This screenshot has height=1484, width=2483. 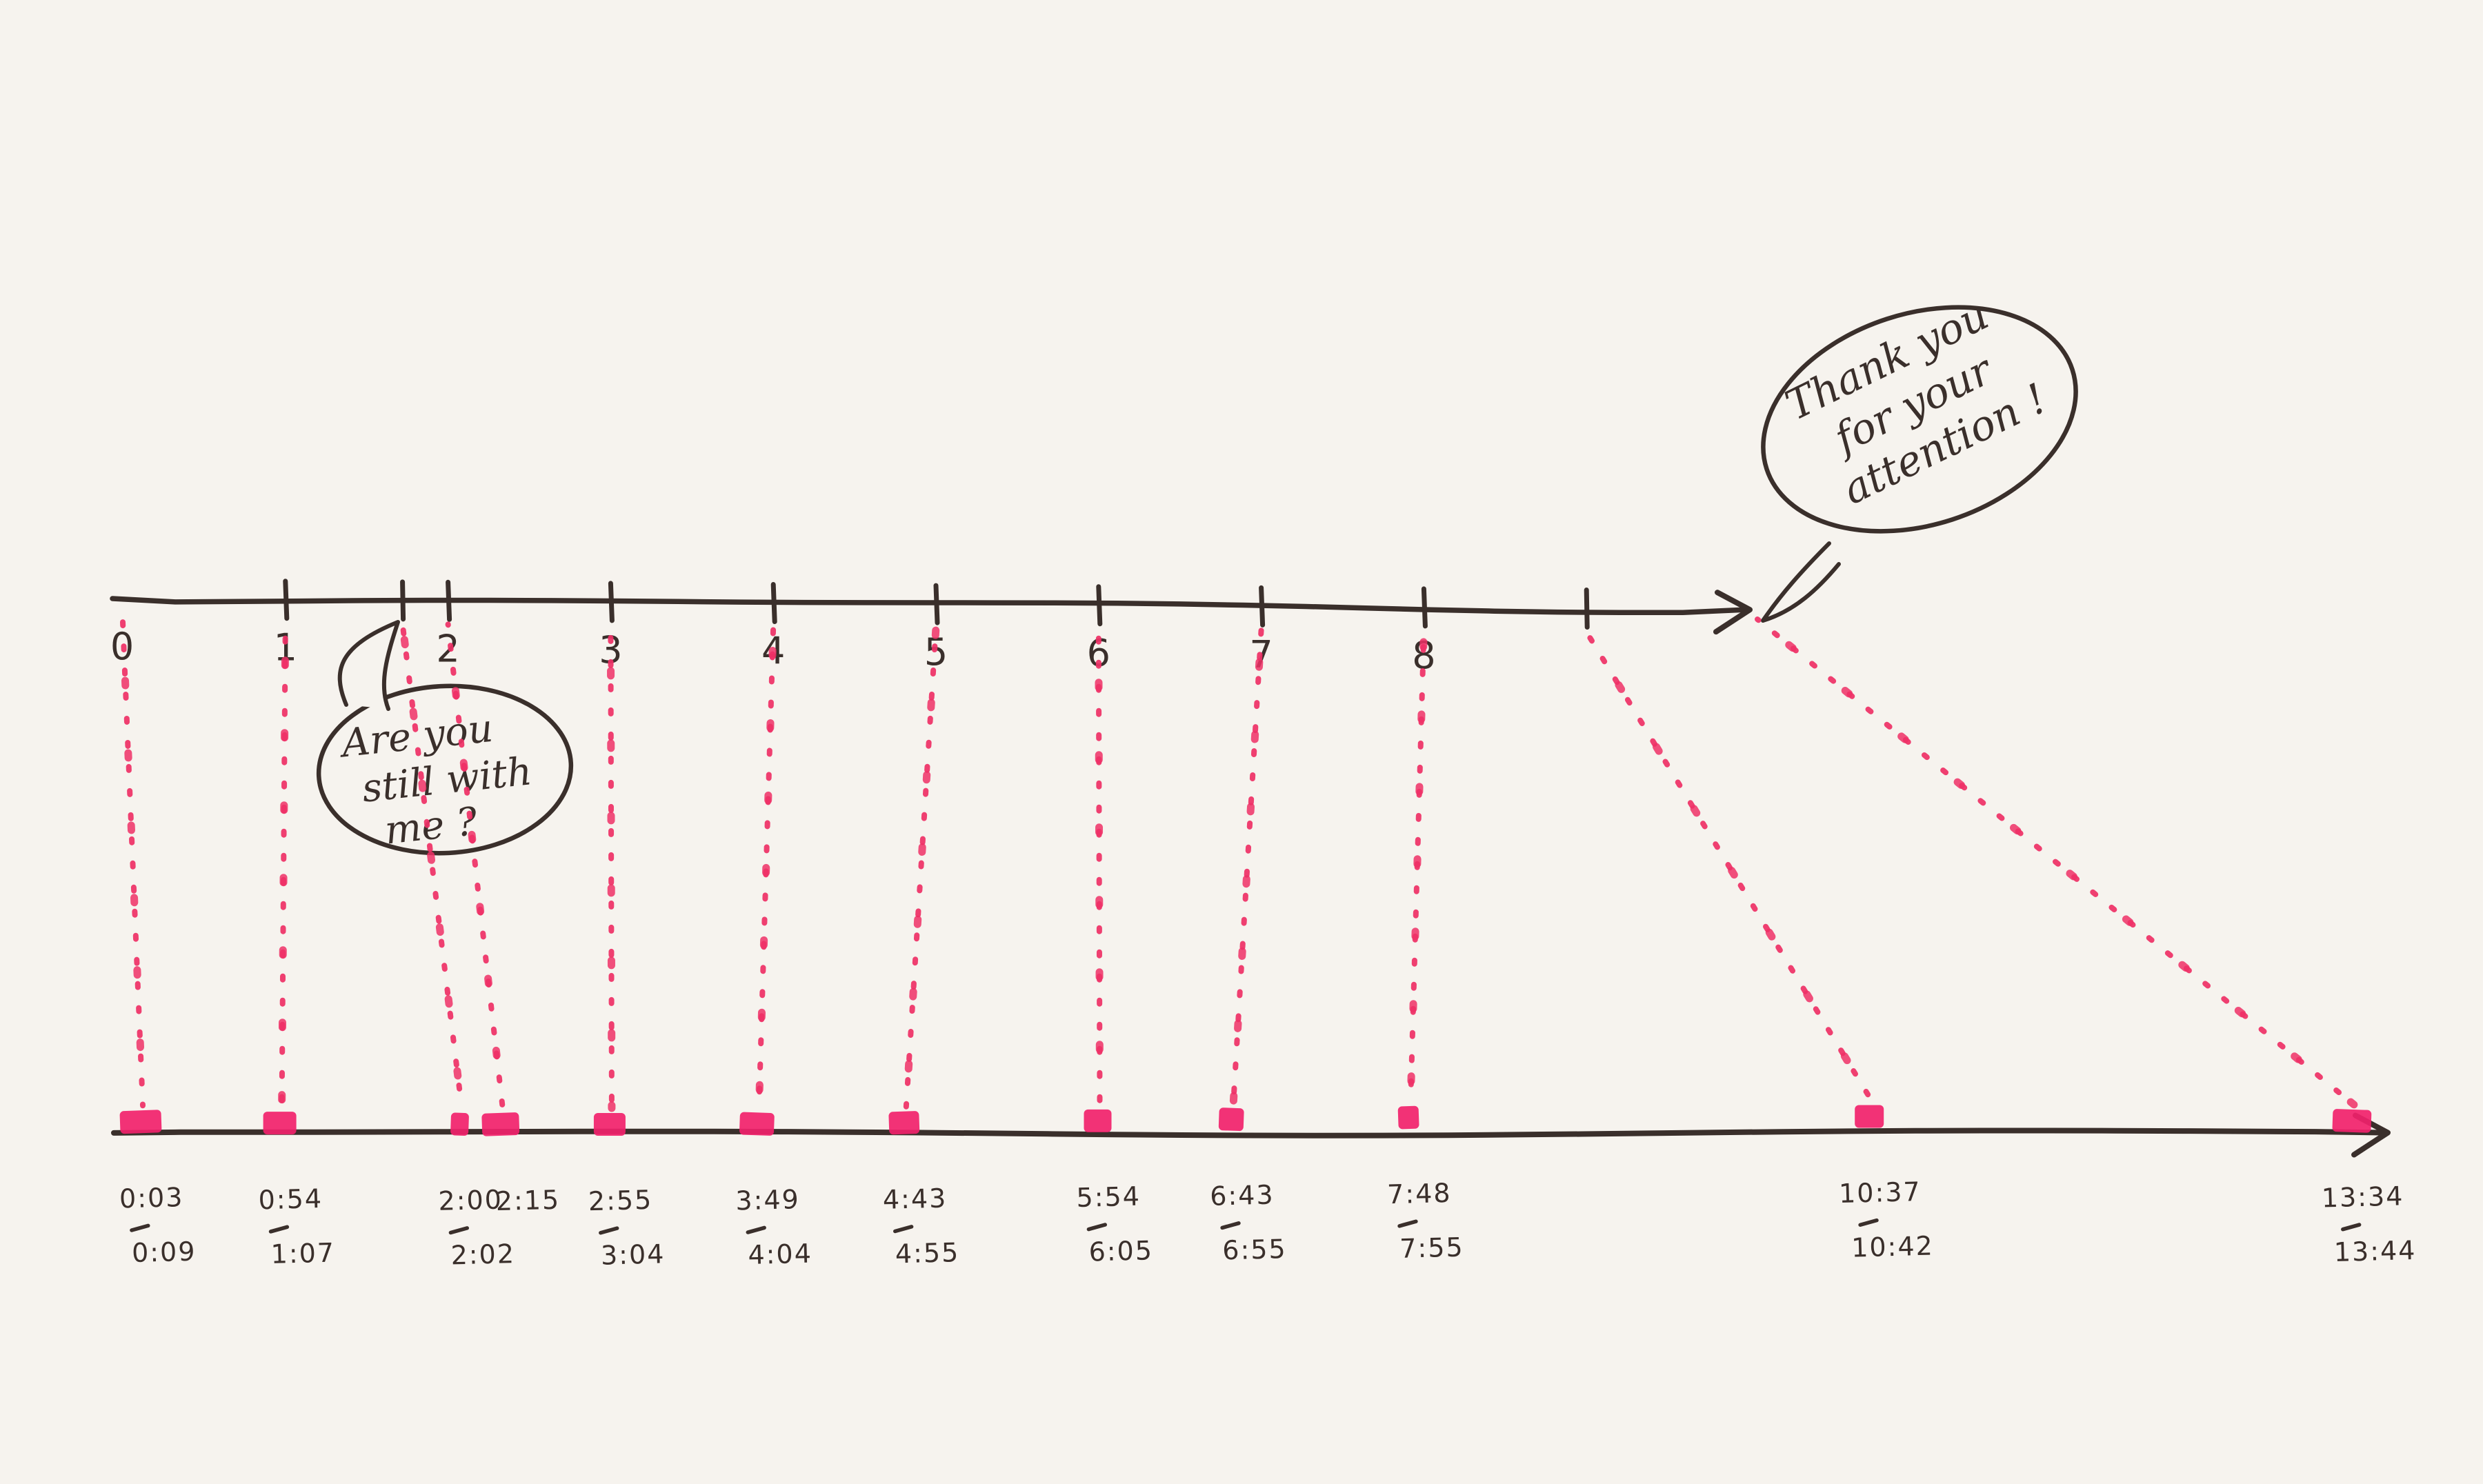 What do you see at coordinates (915, 1199) in the screenshot?
I see `time-start-label: 4:43` at bounding box center [915, 1199].